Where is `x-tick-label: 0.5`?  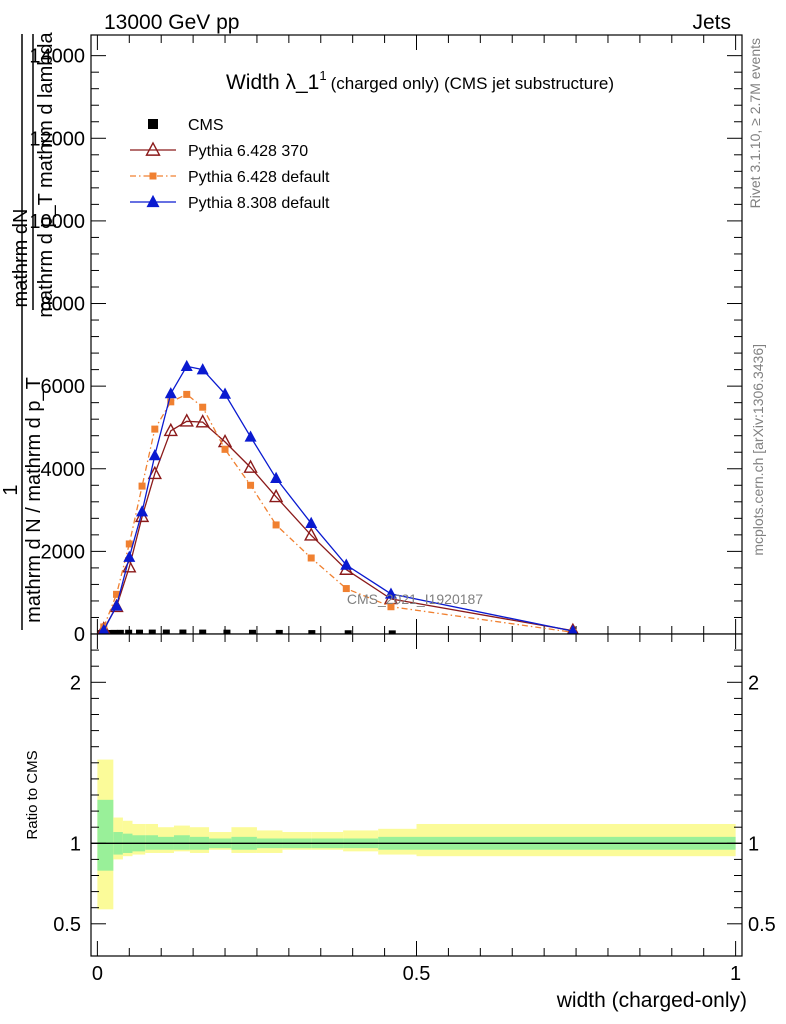 x-tick-label: 0.5 is located at coordinates (417, 974).